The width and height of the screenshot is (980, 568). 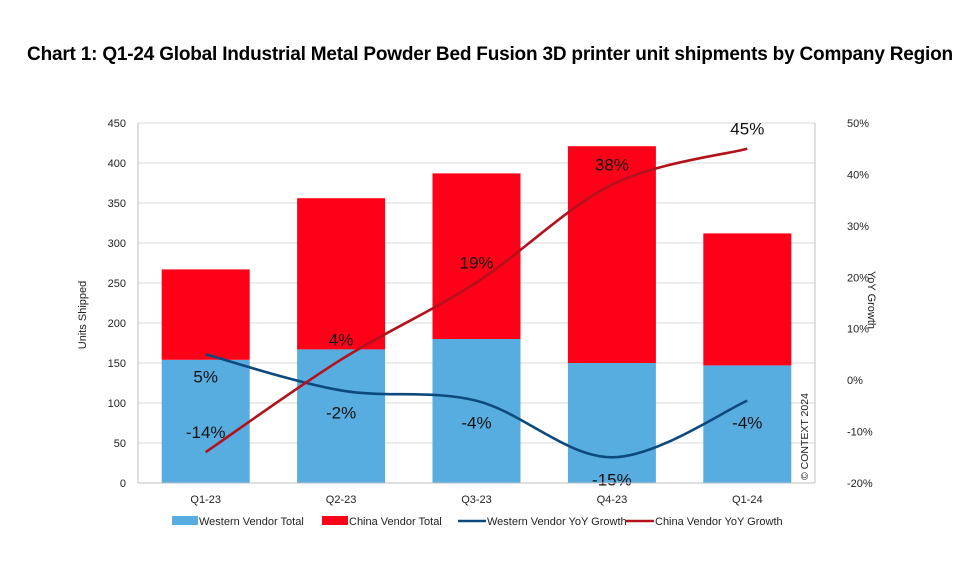 I want to click on data-label: -2%, so click(x=341, y=412).